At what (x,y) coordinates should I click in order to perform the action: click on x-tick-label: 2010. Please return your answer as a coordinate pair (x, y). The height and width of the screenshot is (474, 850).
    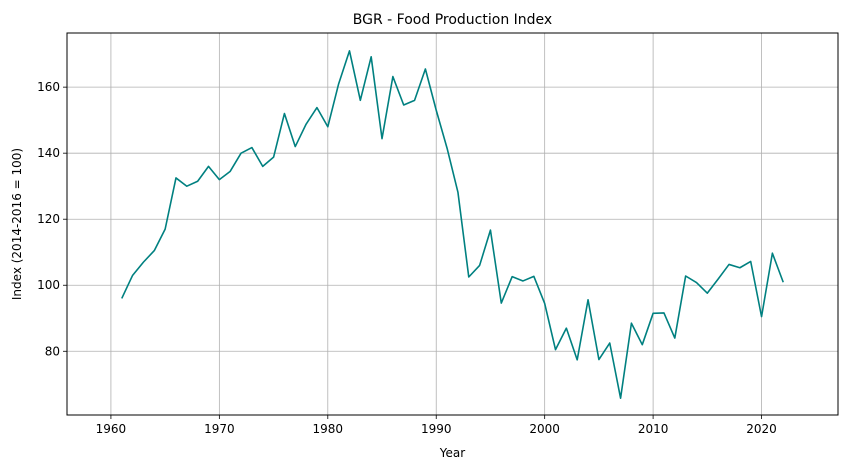
    Looking at the image, I should click on (653, 429).